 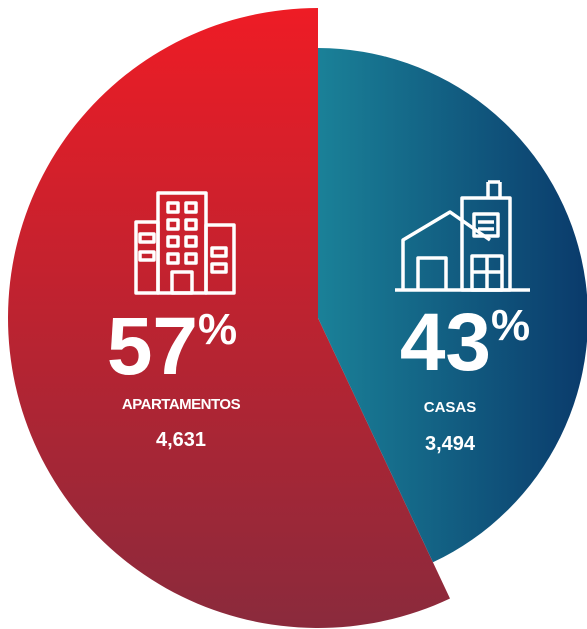 I want to click on building-icon, so click(x=185, y=243).